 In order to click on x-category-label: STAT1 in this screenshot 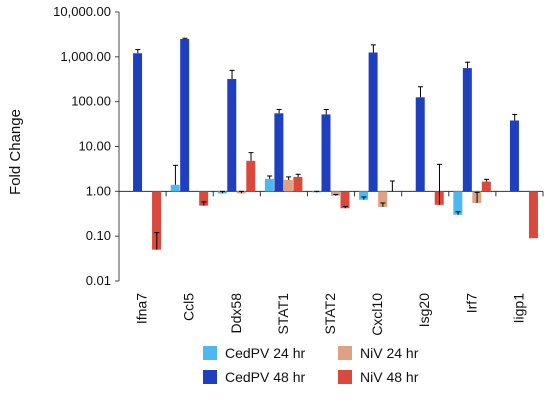, I will do `click(283, 314)`.